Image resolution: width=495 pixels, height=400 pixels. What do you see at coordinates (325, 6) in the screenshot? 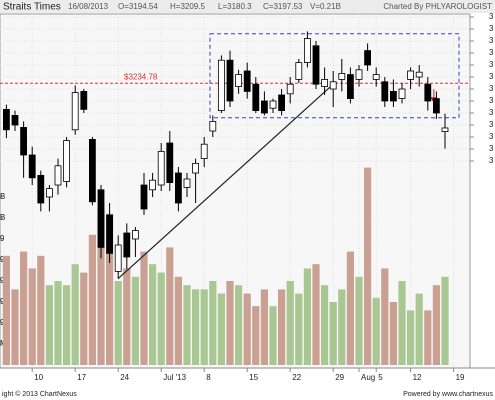
I see `header-field: V=0.21B` at bounding box center [325, 6].